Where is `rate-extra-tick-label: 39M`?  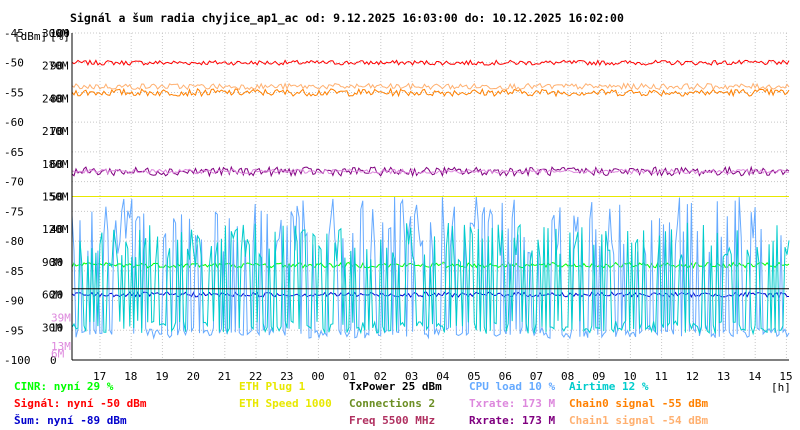
rate-extra-tick-label: 39M is located at coordinates (61, 317).